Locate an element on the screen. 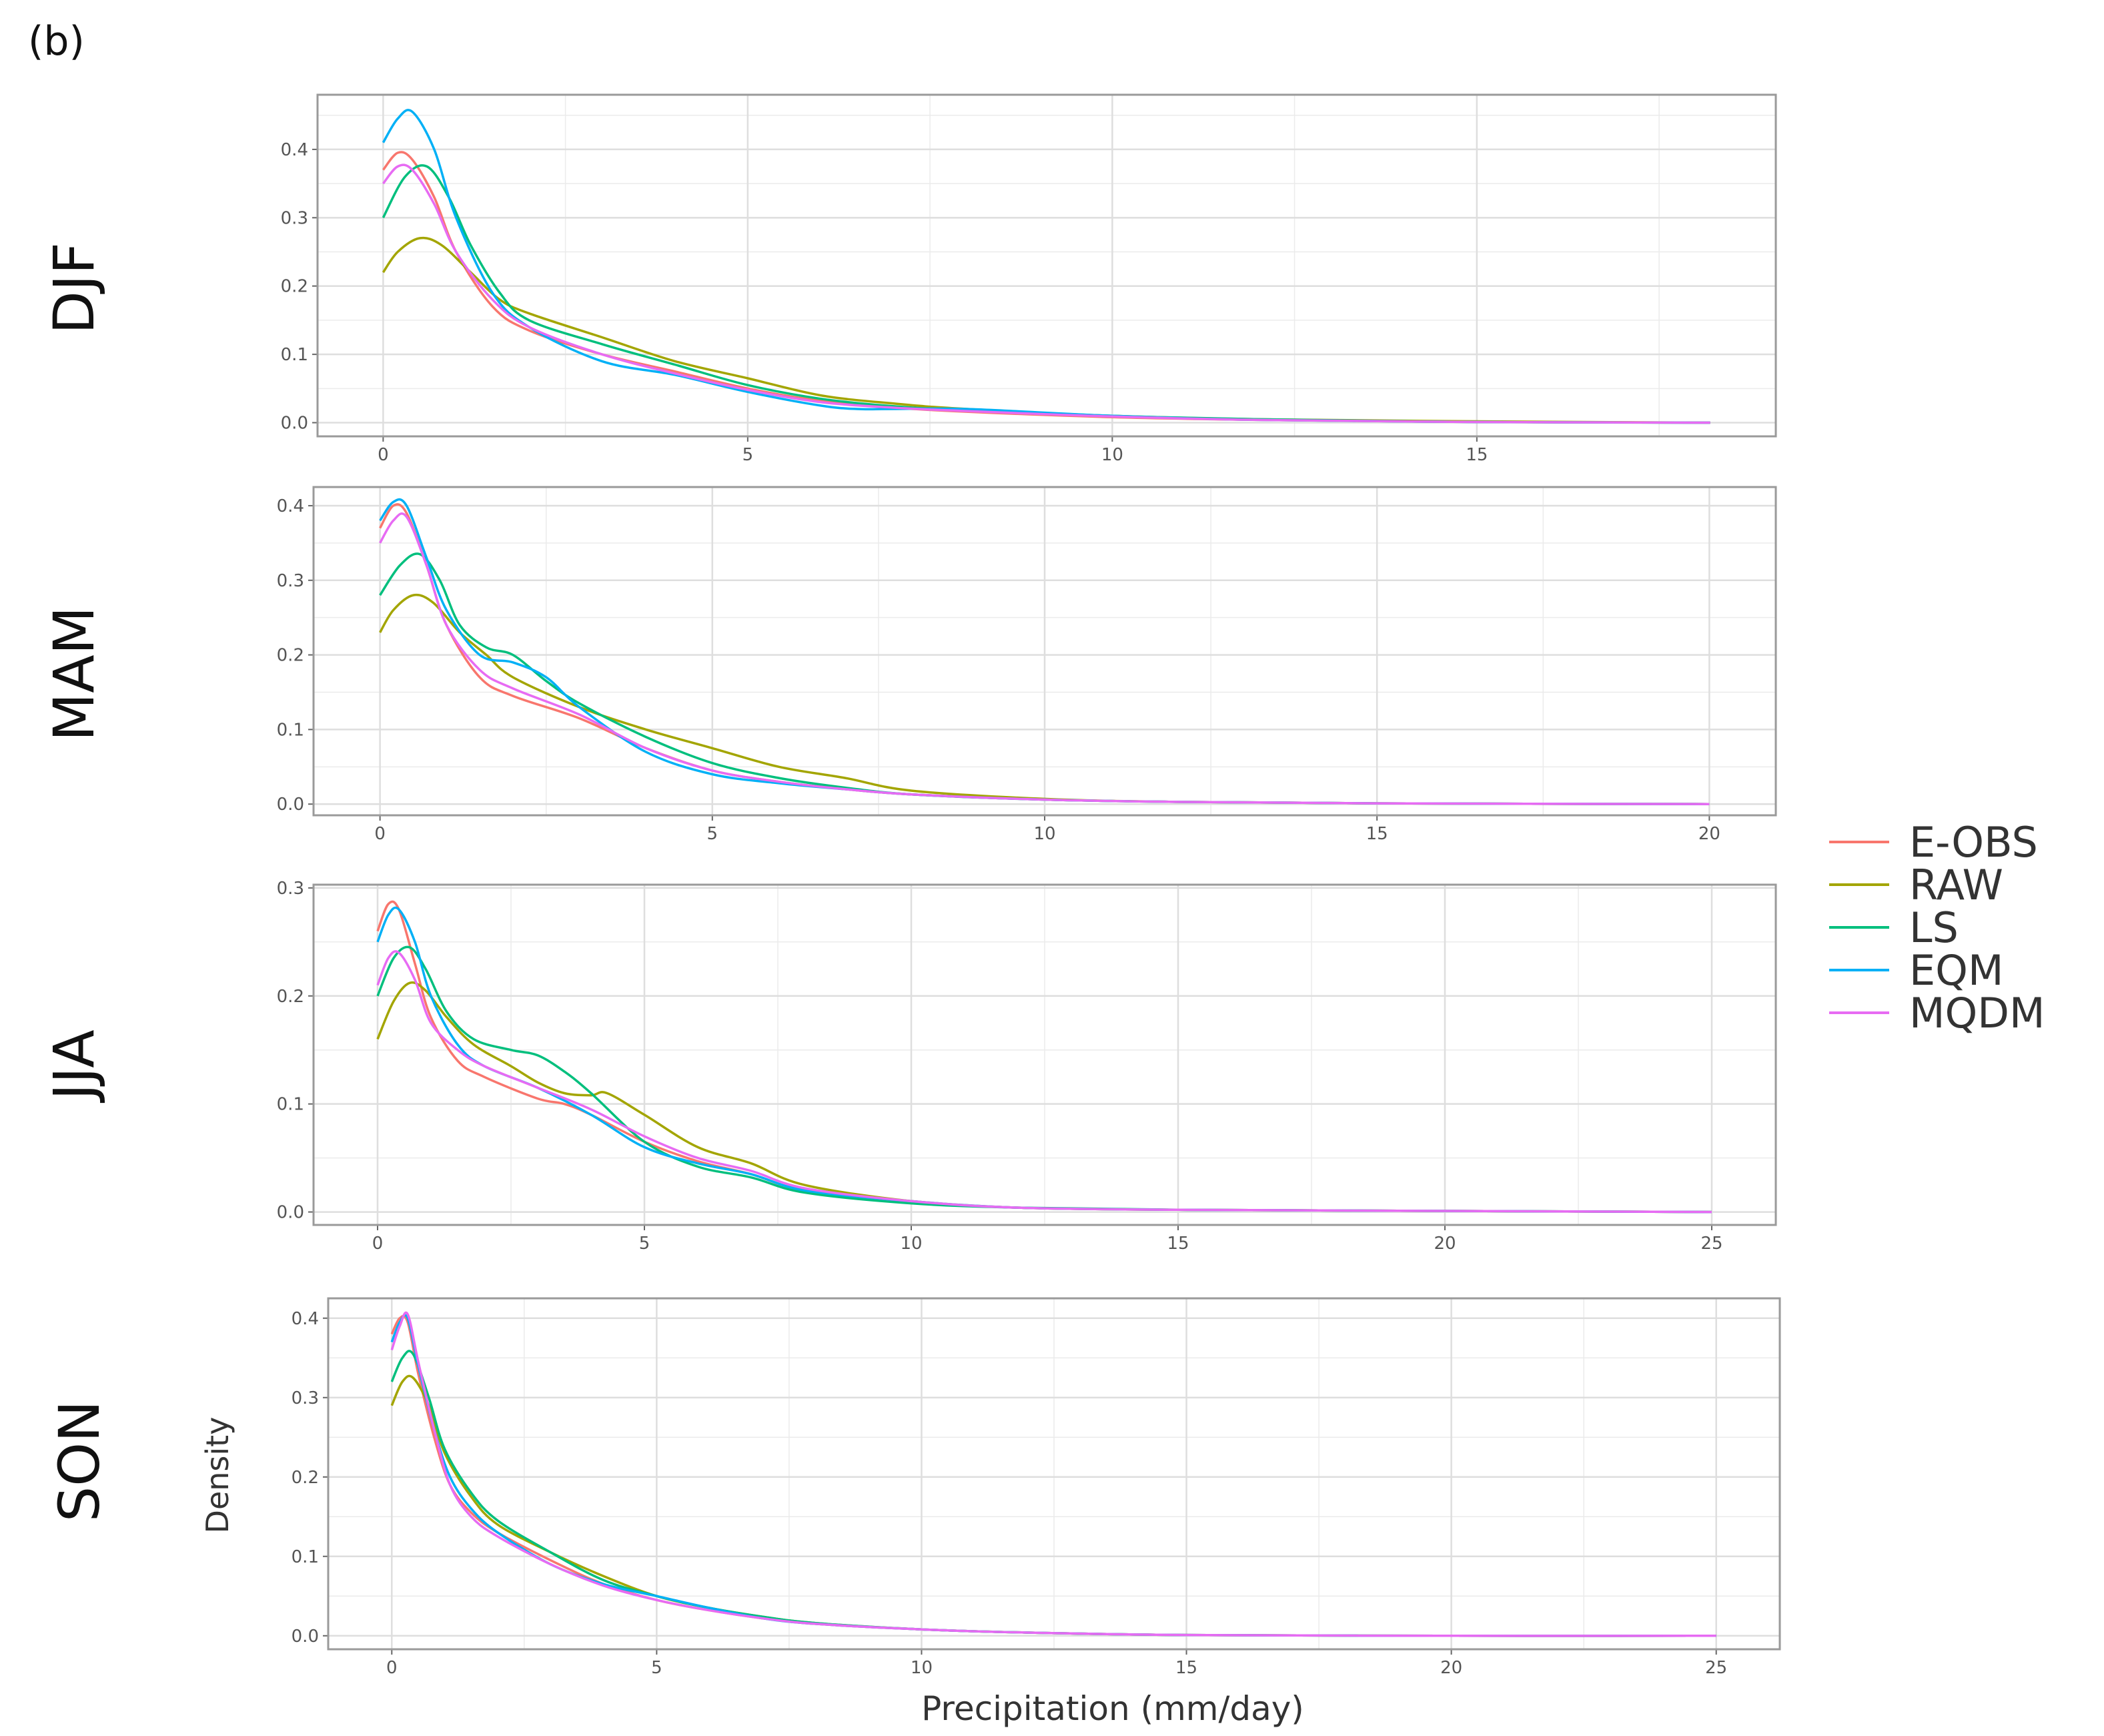 The image size is (2104, 1736). legend-item-mqdm: MQDM is located at coordinates (1937, 1013).